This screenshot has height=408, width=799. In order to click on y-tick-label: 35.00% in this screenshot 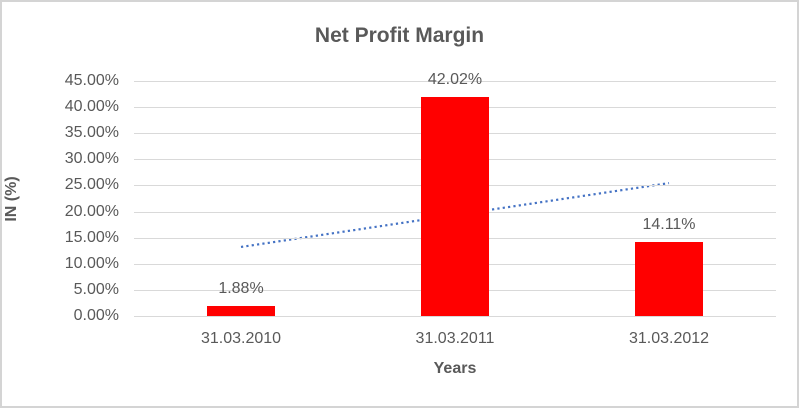, I will do `click(91, 132)`.